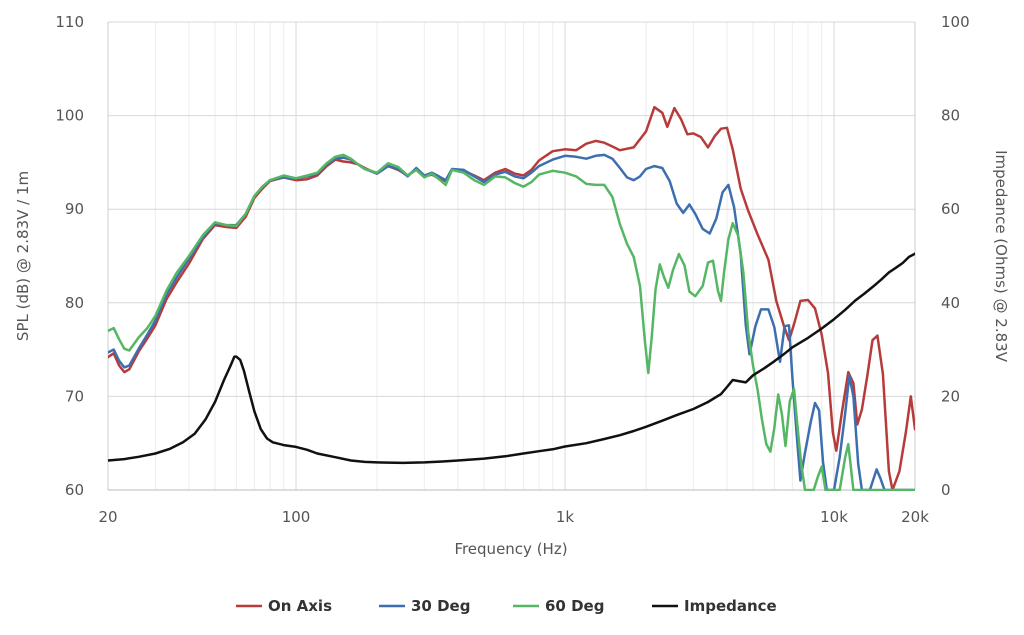  Describe the element at coordinates (300, 606) in the screenshot. I see `legend-label-on-axis: On Axis` at that location.